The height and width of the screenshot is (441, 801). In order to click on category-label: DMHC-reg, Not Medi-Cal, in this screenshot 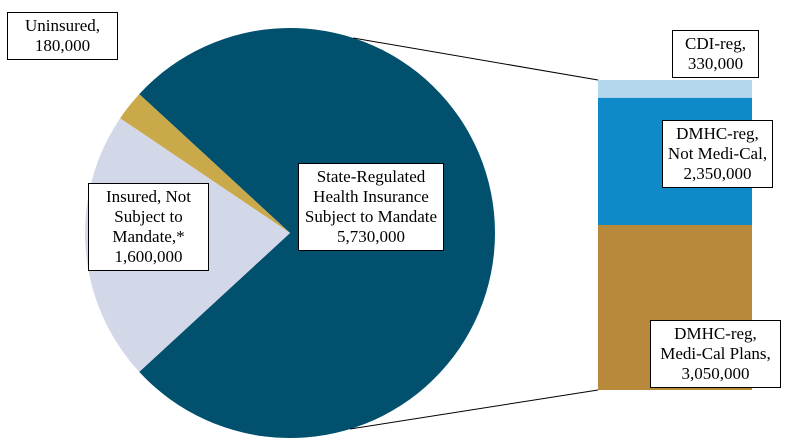, I will do `click(717, 143)`.